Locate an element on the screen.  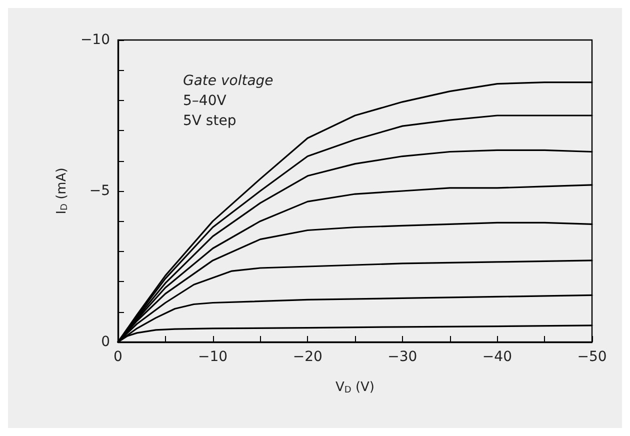
x-tick-label: −40 is located at coordinates (497, 357).